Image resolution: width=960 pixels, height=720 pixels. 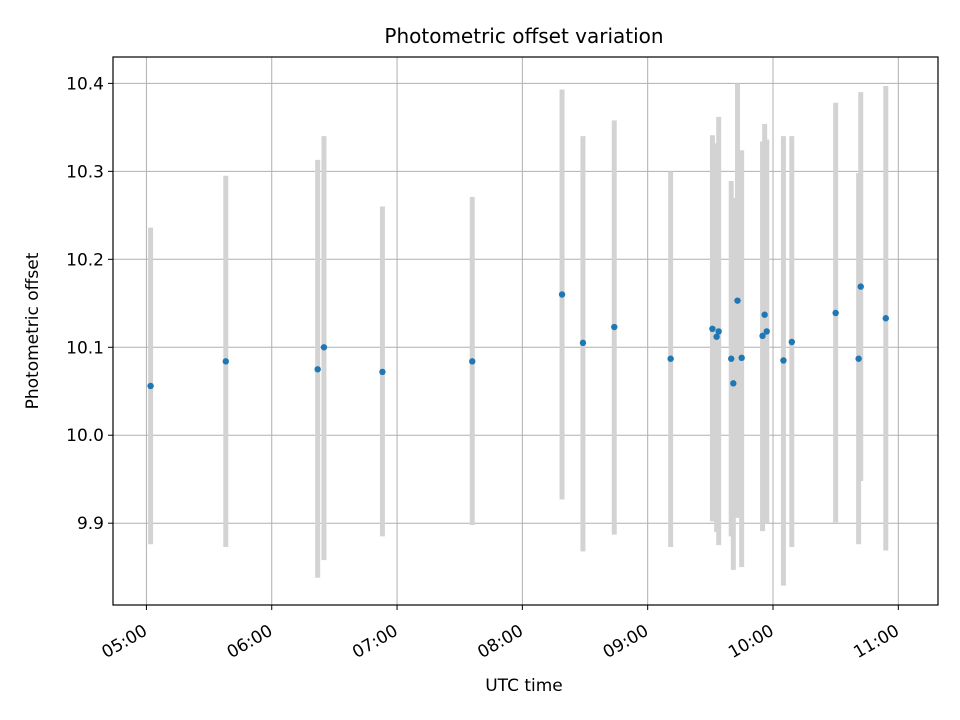 I want to click on chart-title: Photometric offset variation, so click(x=523, y=36).